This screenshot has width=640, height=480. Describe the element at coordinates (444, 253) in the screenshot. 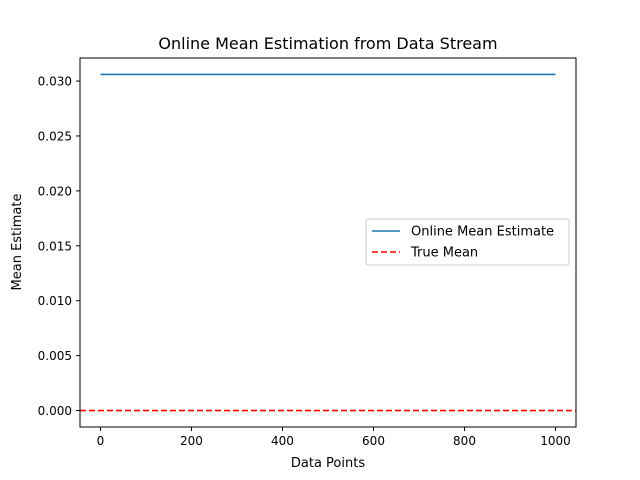

I see `legend-label-true-mean: True Mean` at that location.